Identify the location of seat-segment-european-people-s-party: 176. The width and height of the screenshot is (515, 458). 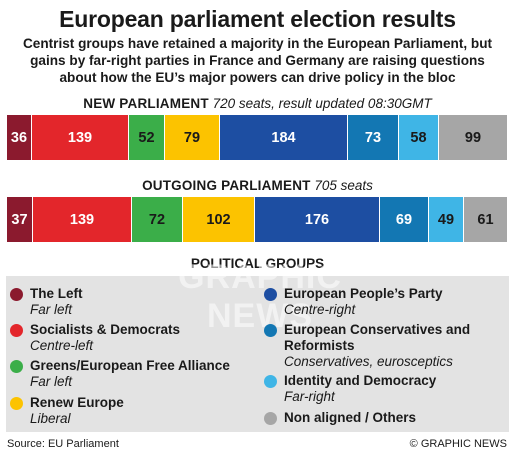
(317, 219).